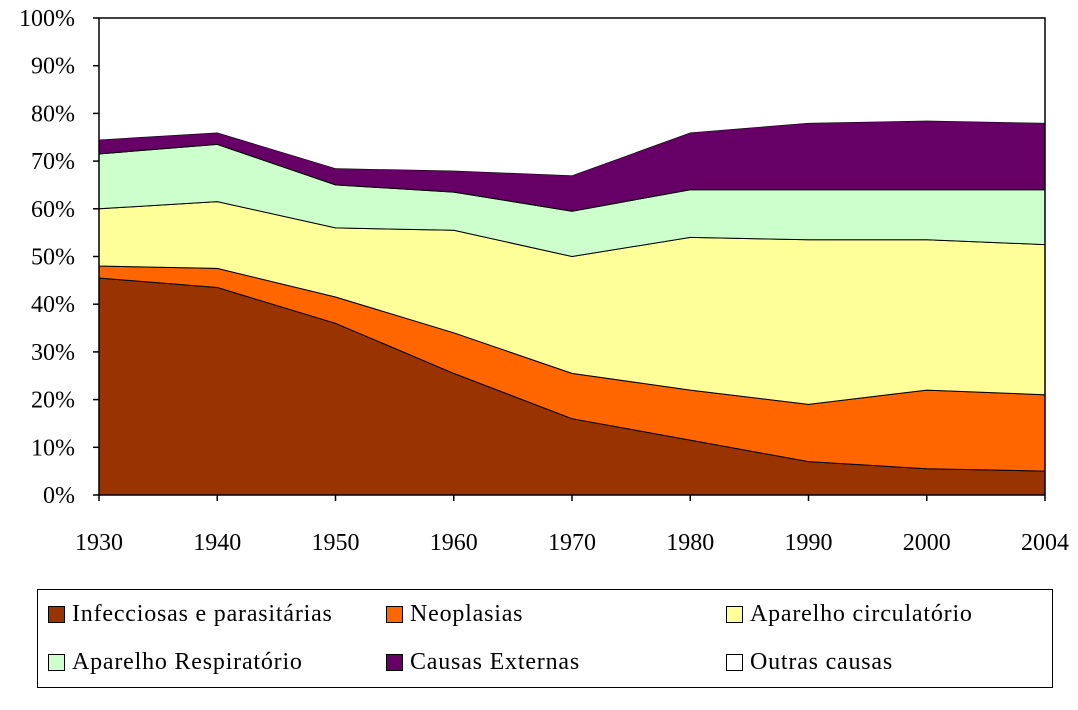 Image resolution: width=1078 pixels, height=710 pixels. Describe the element at coordinates (822, 661) in the screenshot. I see `legend-label: Outras causas` at that location.